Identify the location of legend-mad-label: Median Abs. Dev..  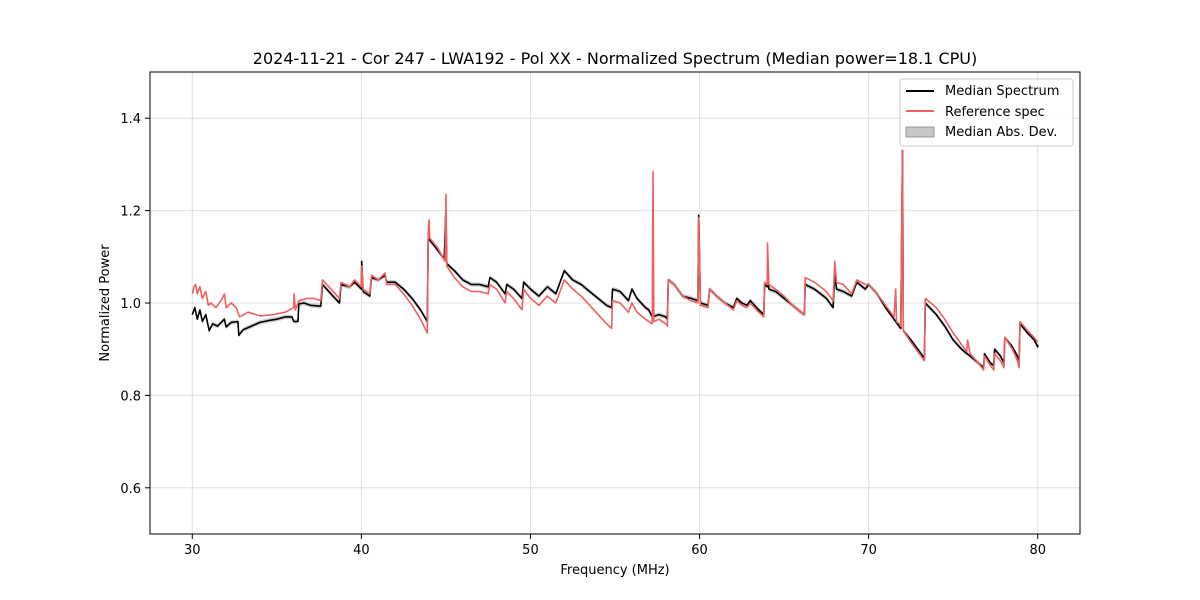
(1001, 132).